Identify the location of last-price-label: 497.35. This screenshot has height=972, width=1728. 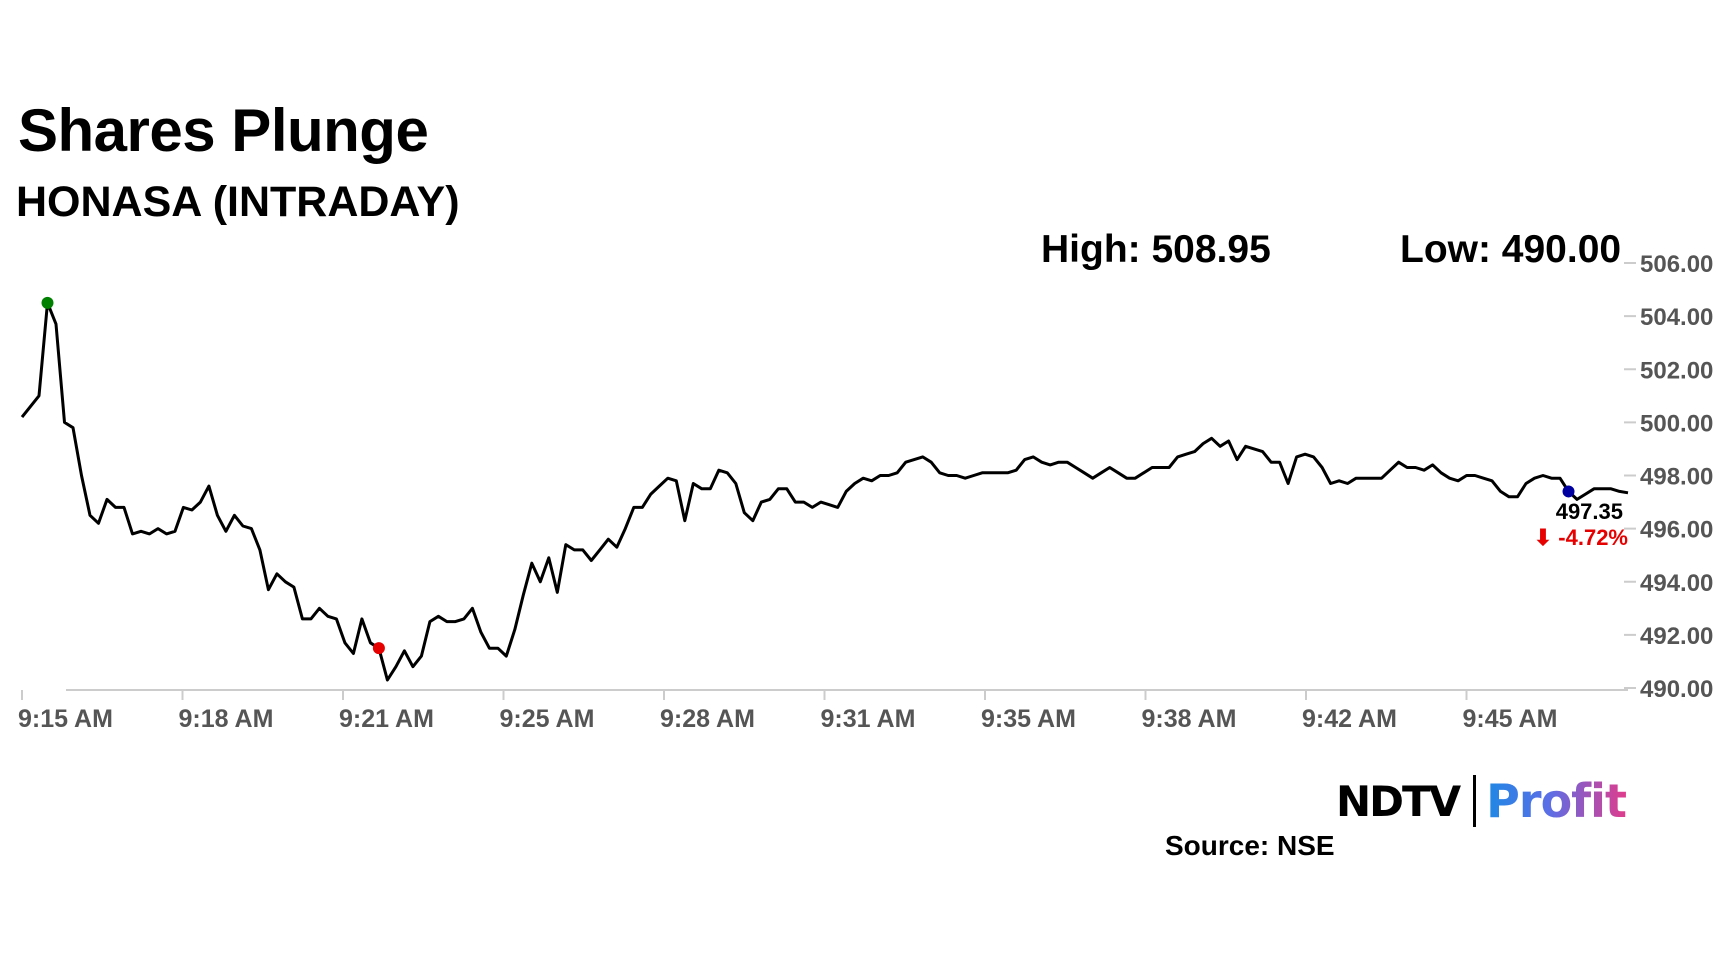
(1589, 511).